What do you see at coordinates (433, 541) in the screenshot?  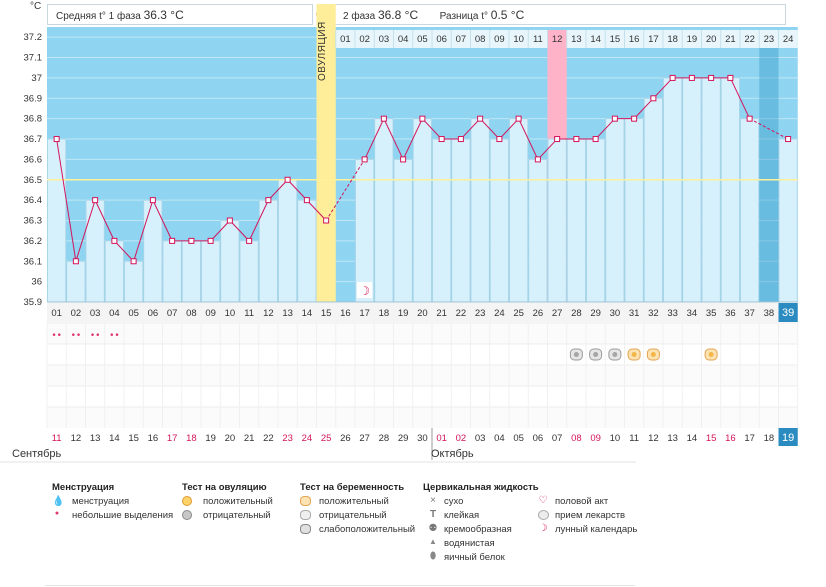 I see `watery-icon: ▲` at bounding box center [433, 541].